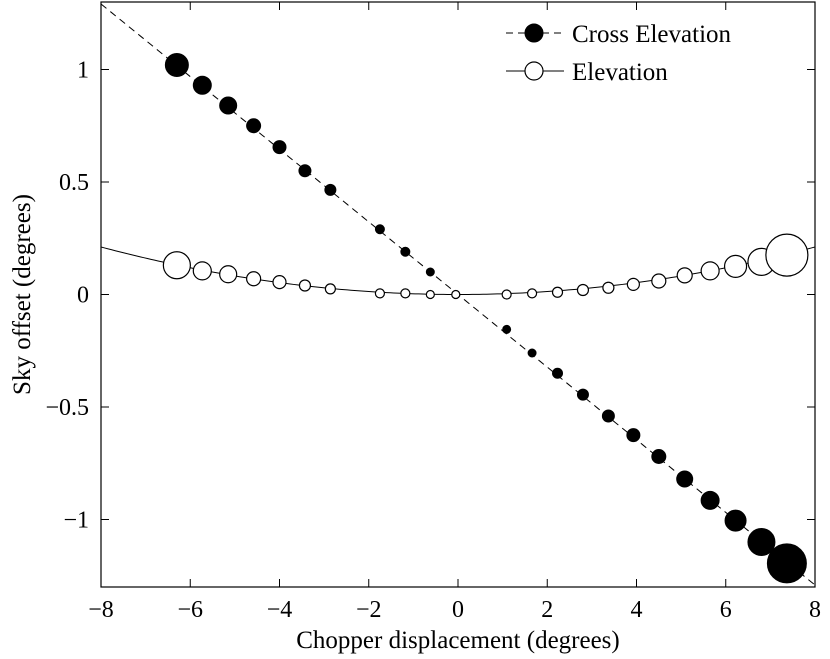 This screenshot has width=830, height=659. I want to click on x-tick-label: 0, so click(458, 610).